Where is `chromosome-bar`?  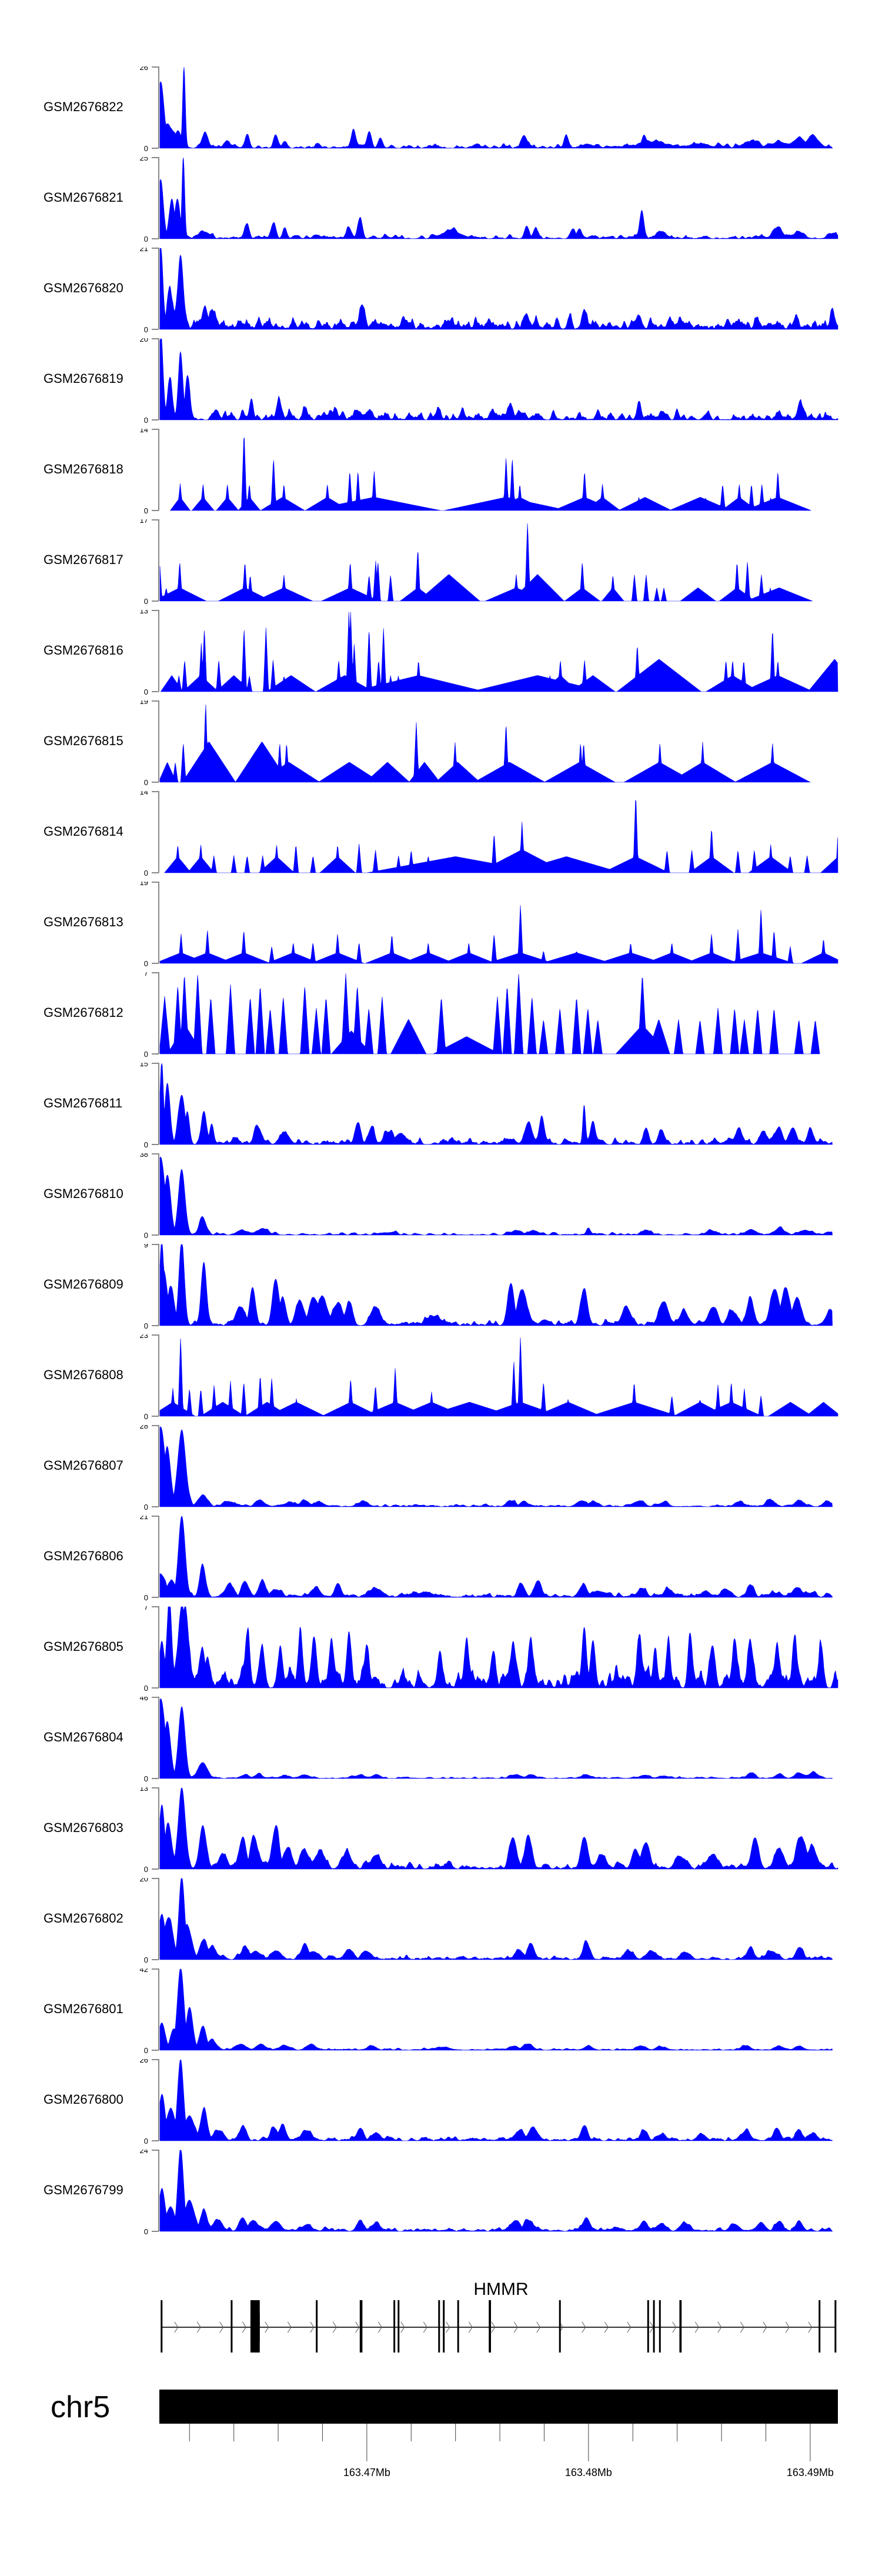
chromosome-bar is located at coordinates (498, 2407).